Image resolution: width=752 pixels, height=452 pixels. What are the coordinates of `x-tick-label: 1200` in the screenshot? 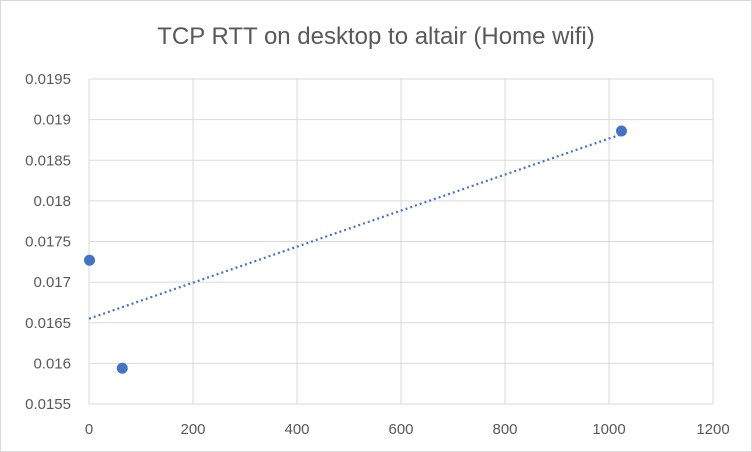 It's located at (712, 429).